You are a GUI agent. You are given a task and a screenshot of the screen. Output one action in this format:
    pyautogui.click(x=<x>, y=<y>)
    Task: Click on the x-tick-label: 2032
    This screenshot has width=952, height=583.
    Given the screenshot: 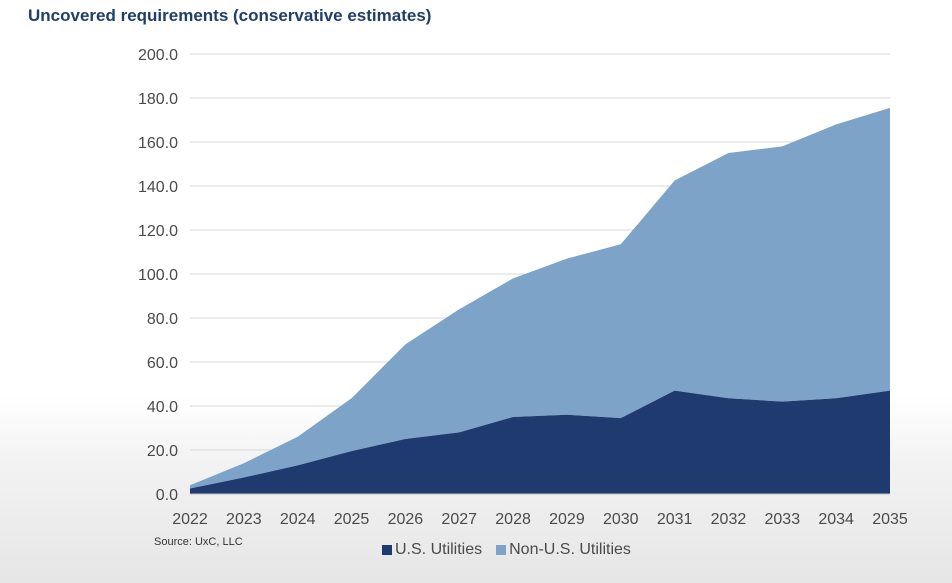 What is the action you would take?
    pyautogui.click(x=729, y=519)
    